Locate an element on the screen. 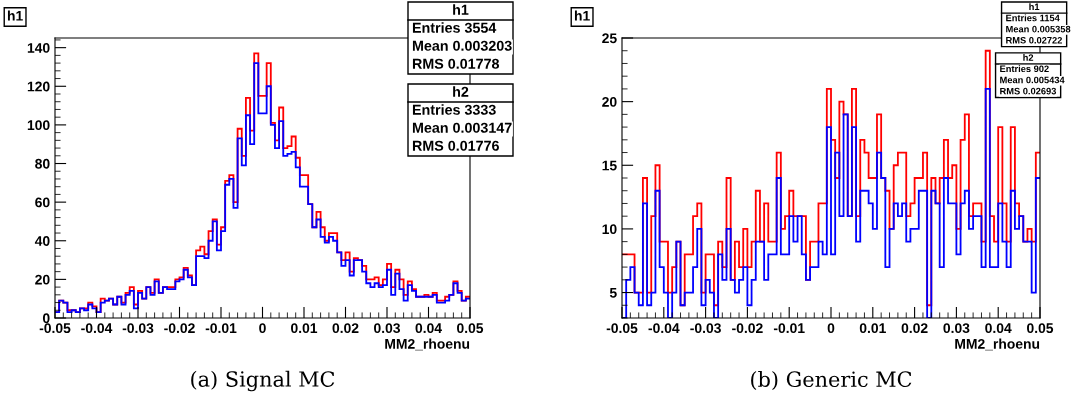 The width and height of the screenshot is (1084, 404). y-tick-label: 5 is located at coordinates (613, 293).